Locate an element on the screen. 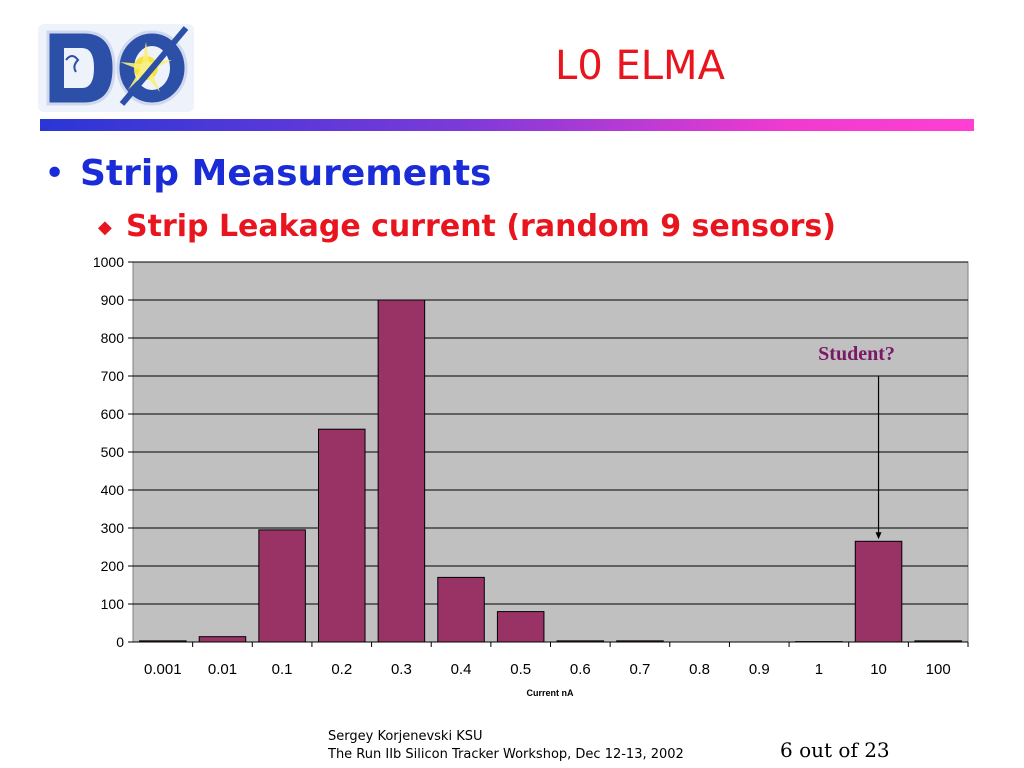 This screenshot has width=1024, height=768. bullet1-text: Strip Measurements is located at coordinates (286, 173).